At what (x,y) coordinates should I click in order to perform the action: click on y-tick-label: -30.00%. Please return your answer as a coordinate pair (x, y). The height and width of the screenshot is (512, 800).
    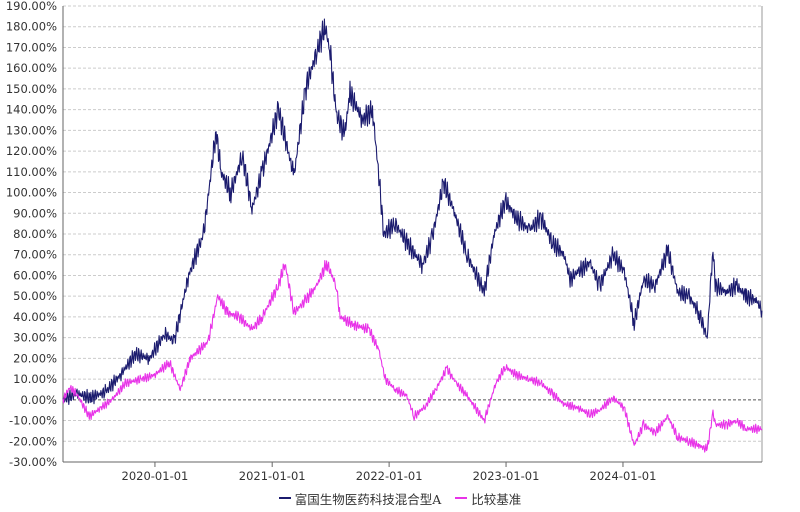
    Looking at the image, I should click on (33, 462).